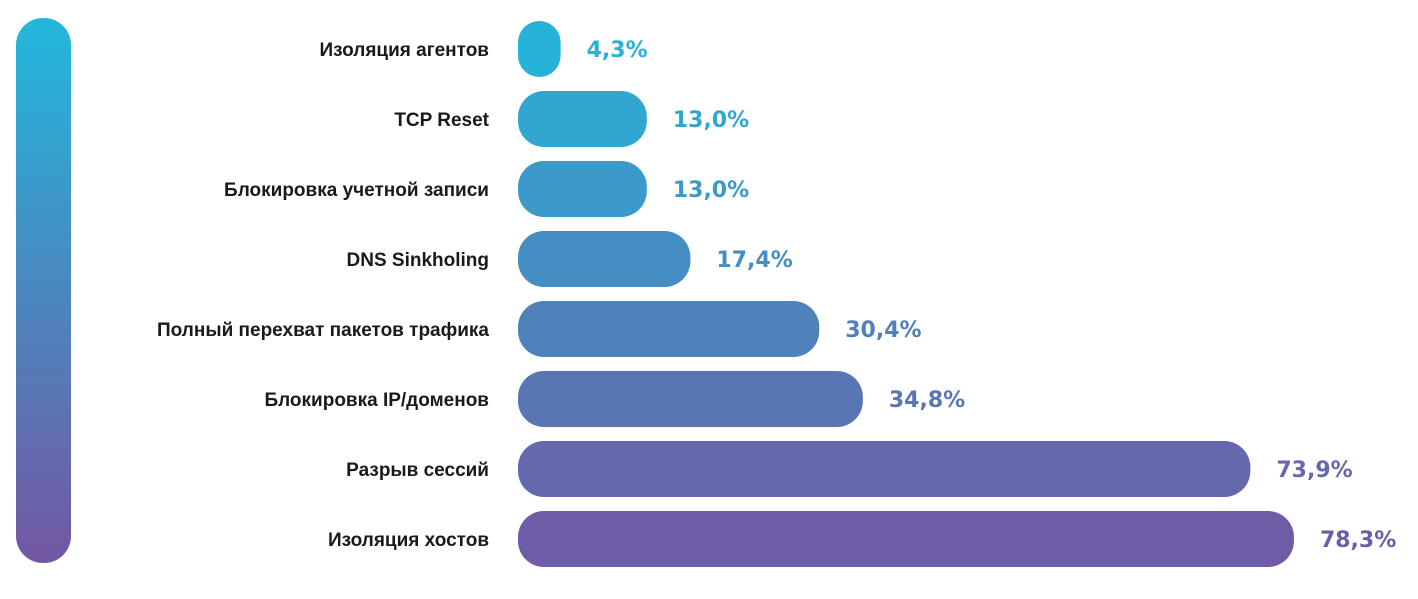 This screenshot has width=1418, height=599. What do you see at coordinates (441, 120) in the screenshot?
I see `category-label: TCP Reset` at bounding box center [441, 120].